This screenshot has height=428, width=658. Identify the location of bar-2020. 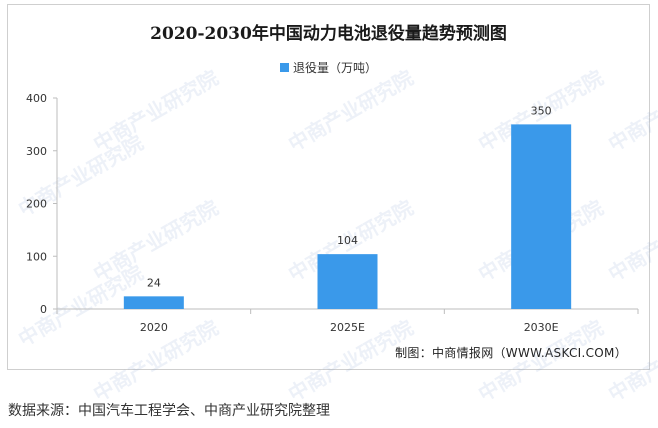
(153, 302).